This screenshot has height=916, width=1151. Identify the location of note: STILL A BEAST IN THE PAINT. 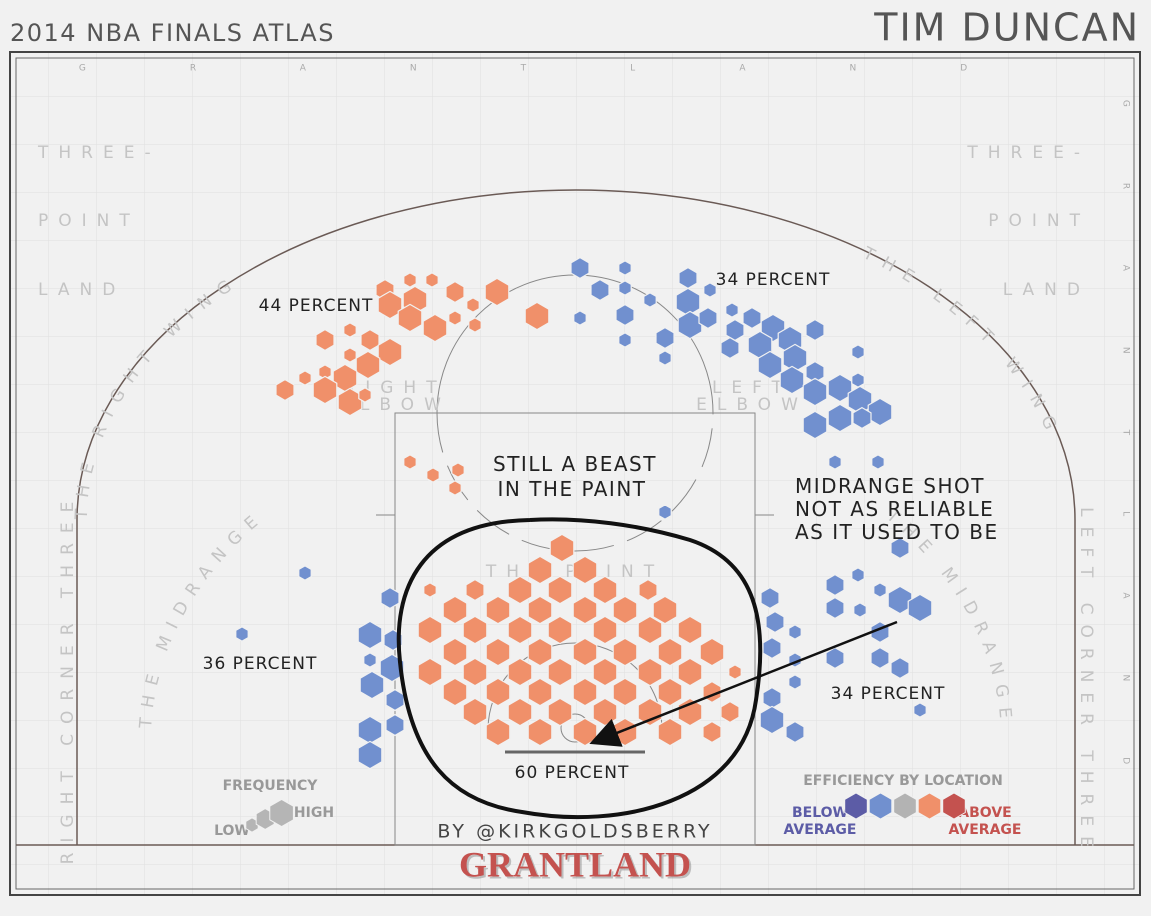
(575, 476).